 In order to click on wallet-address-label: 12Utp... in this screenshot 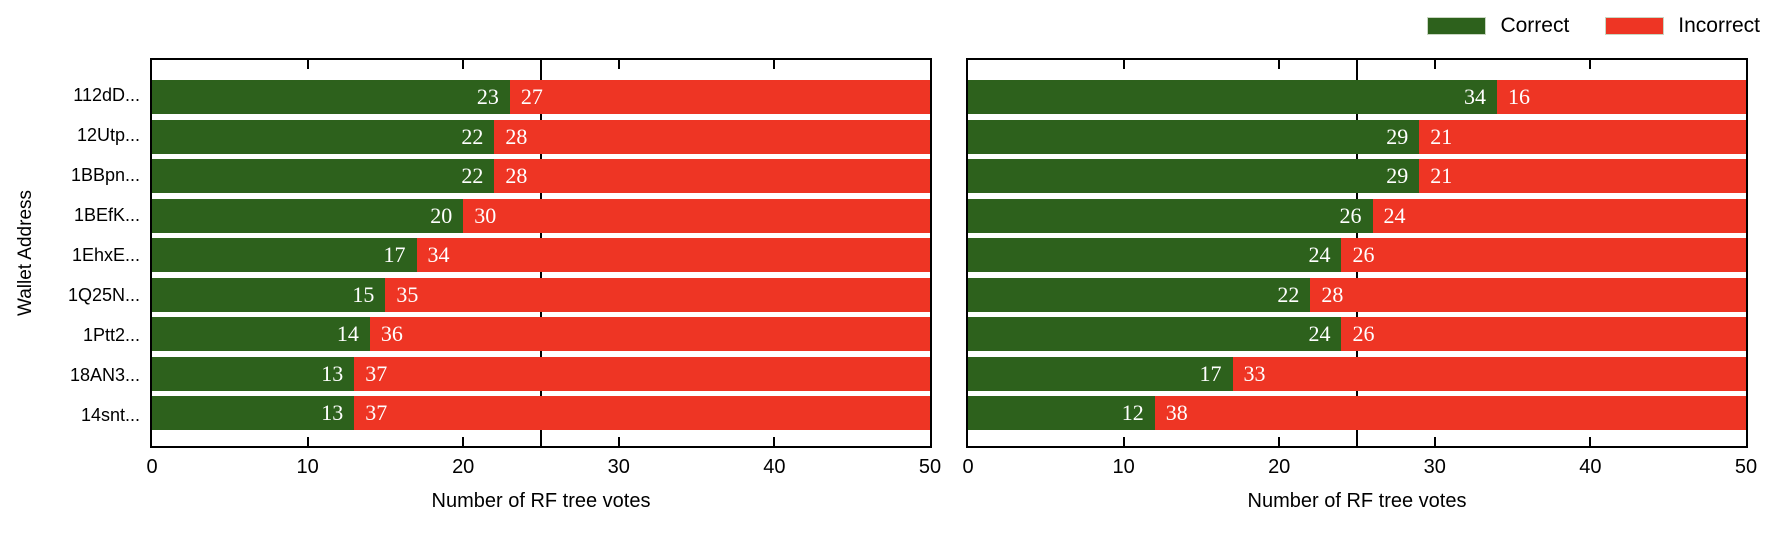, I will do `click(108, 135)`.